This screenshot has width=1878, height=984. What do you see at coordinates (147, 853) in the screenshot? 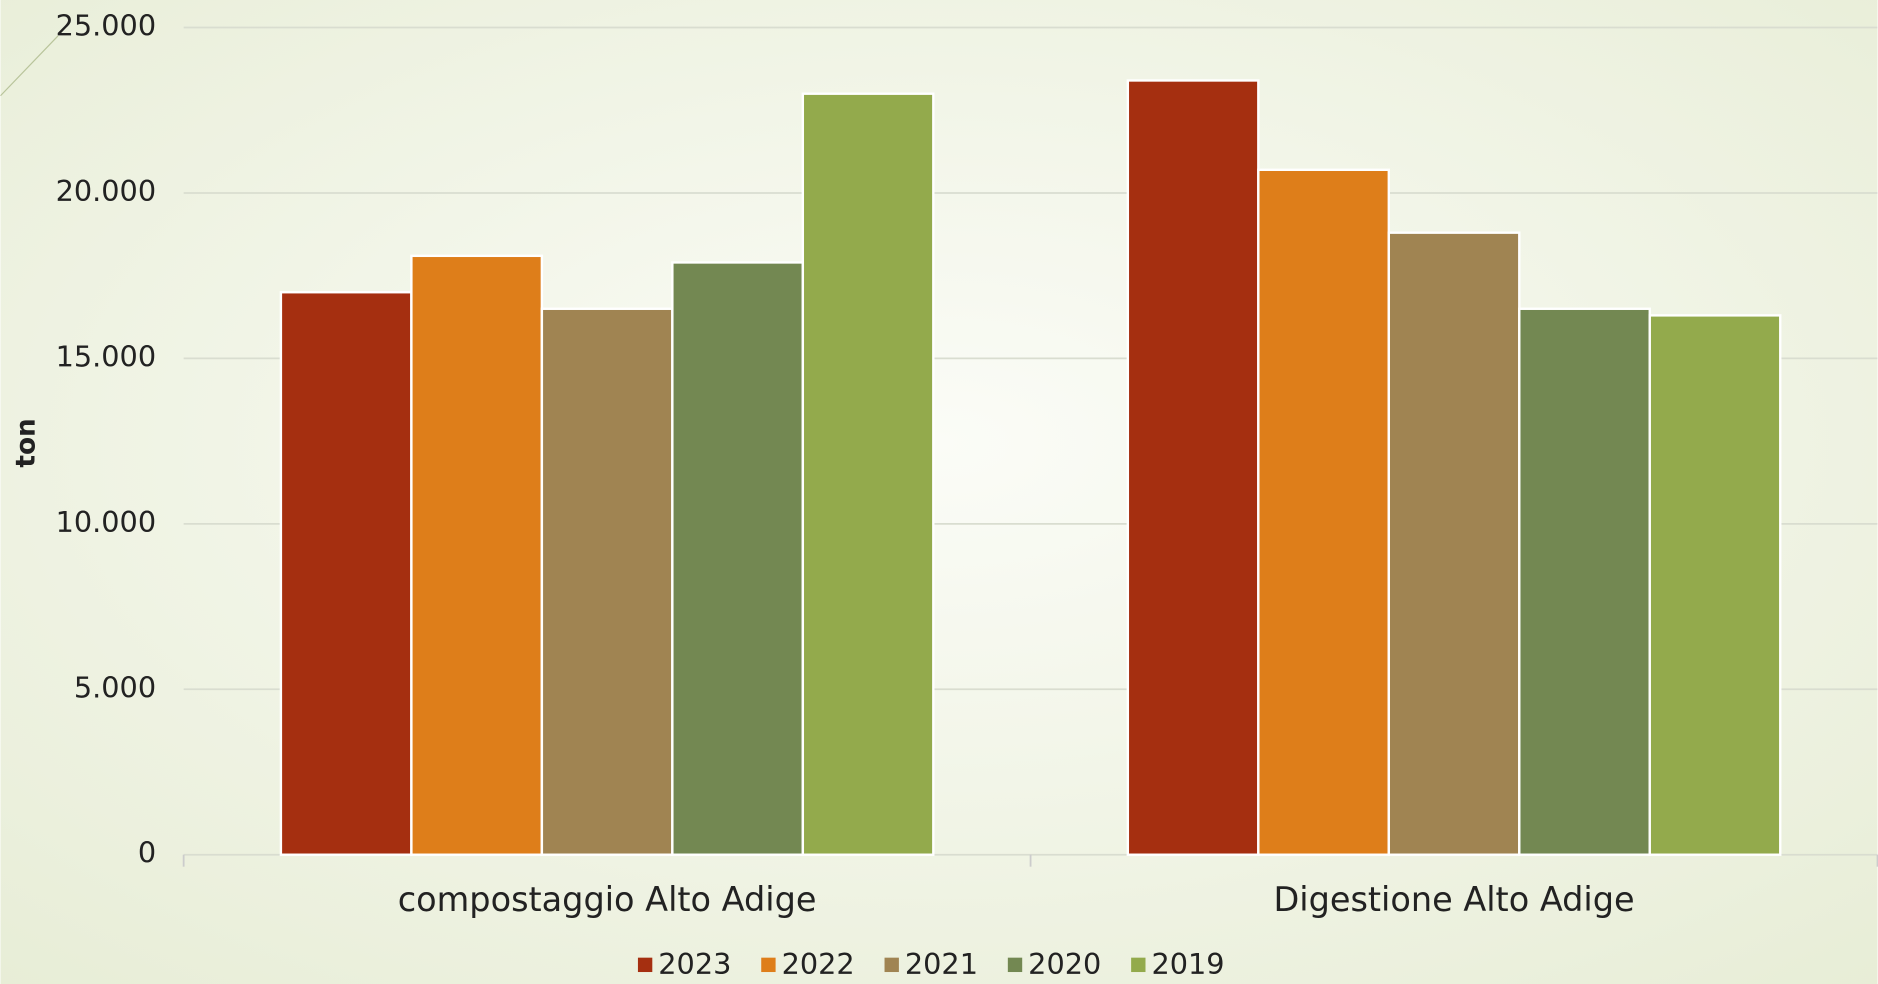
I see `y-tick-label: 0` at bounding box center [147, 853].